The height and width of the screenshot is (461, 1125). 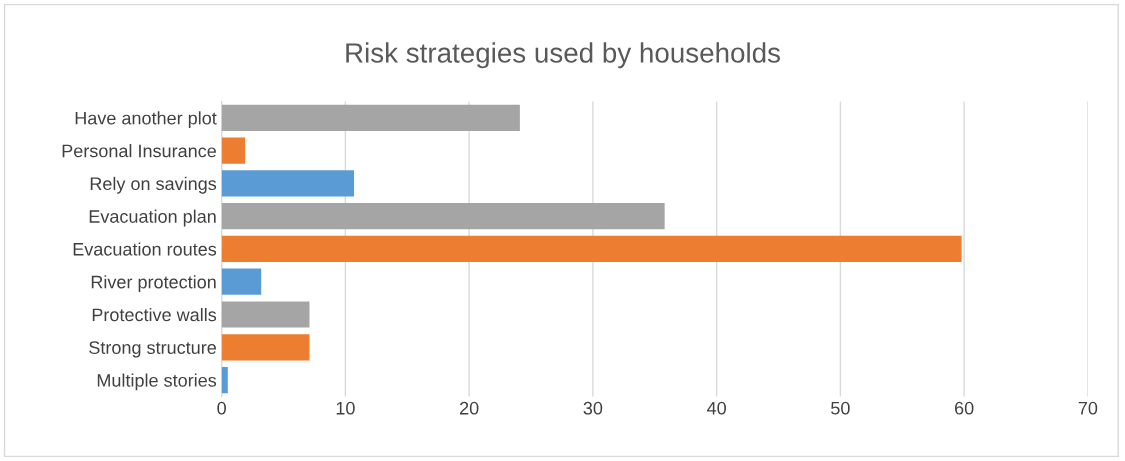 What do you see at coordinates (469, 408) in the screenshot?
I see `x-tick-label: 20` at bounding box center [469, 408].